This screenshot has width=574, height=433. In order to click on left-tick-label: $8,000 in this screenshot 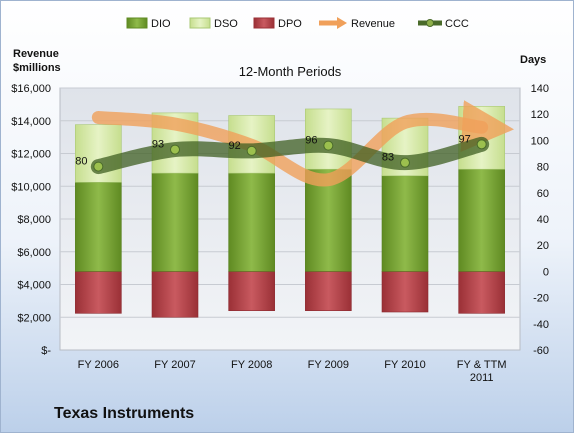, I will do `click(34, 220)`.